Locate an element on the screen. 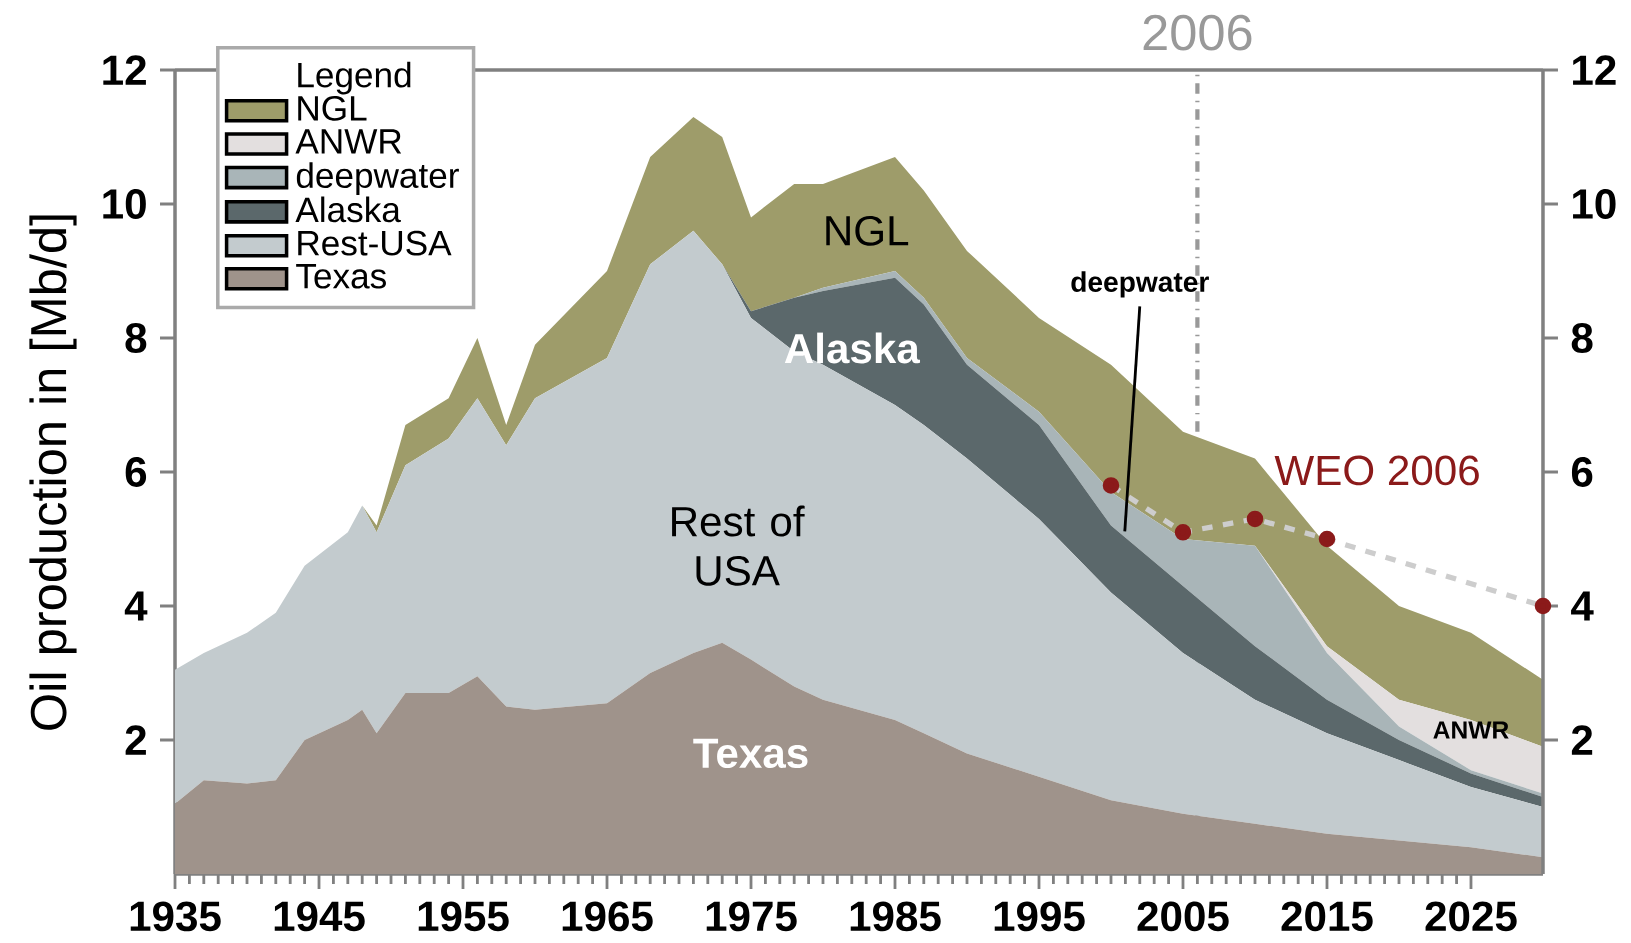 The width and height of the screenshot is (1631, 943). y2-tick-label: 6 is located at coordinates (1582, 472).